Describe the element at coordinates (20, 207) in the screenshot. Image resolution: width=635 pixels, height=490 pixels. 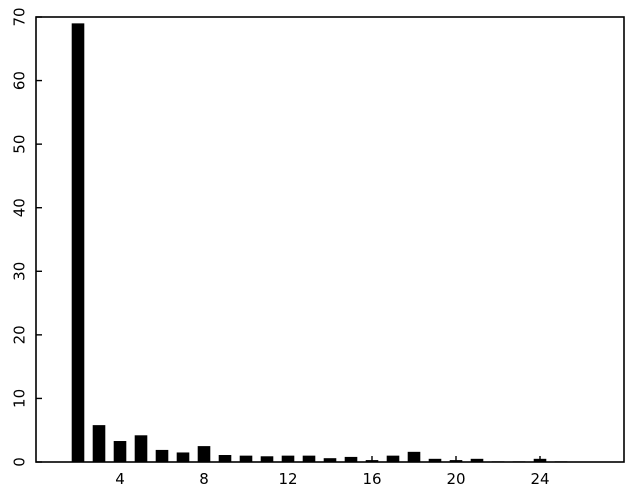
I see `y-tick-label: 40` at that location.